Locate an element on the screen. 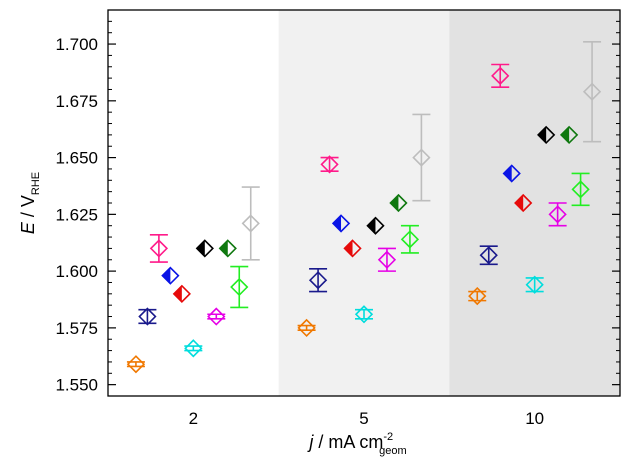 The image size is (632, 458). y-axis-title-rest: / V is located at coordinates (28, 208).